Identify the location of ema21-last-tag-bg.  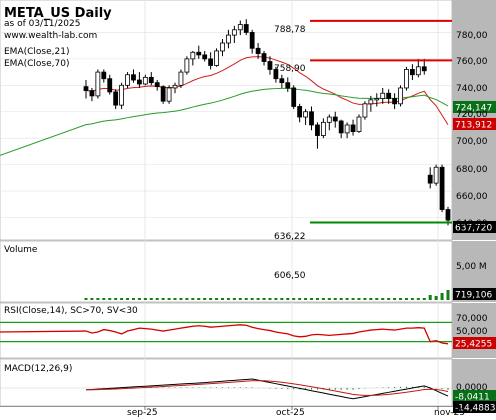
(474, 124).